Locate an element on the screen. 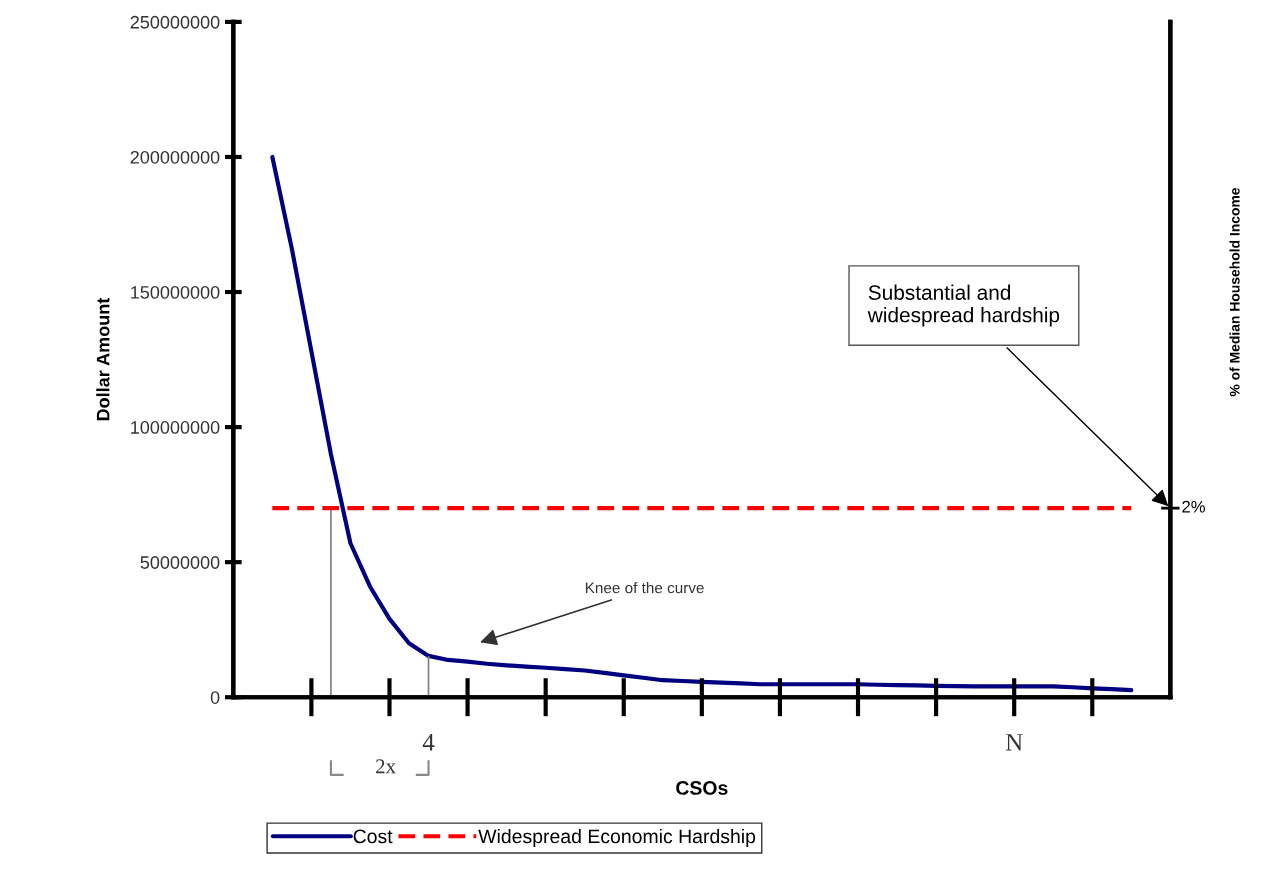 Image resolution: width=1268 pixels, height=877 pixels. y-axis-title: Dollar Amount is located at coordinates (103, 359).